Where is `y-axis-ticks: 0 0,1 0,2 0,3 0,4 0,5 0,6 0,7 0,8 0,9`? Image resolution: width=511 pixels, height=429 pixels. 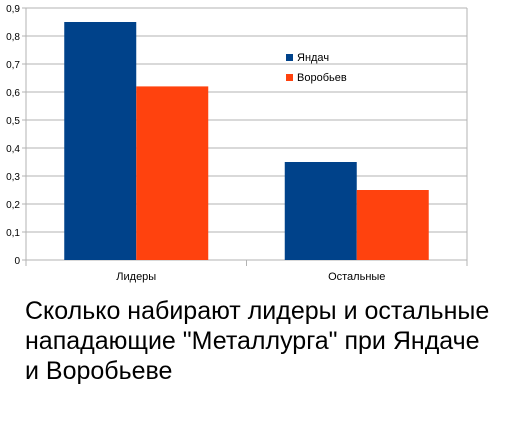
y-axis-ticks: 0 0,1 0,2 0,3 0,4 0,5 0,6 0,7 0,8 0,9 is located at coordinates (13, 135).